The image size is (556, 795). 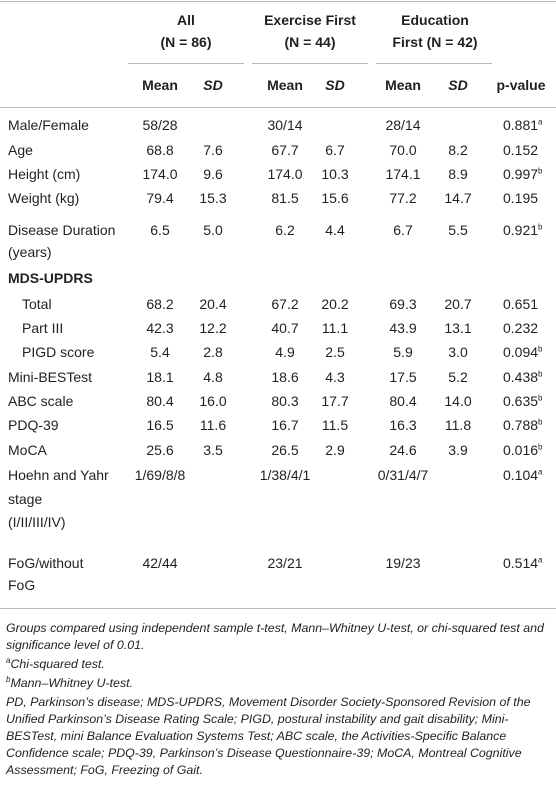 I want to click on cell: 67.7, so click(x=285, y=150).